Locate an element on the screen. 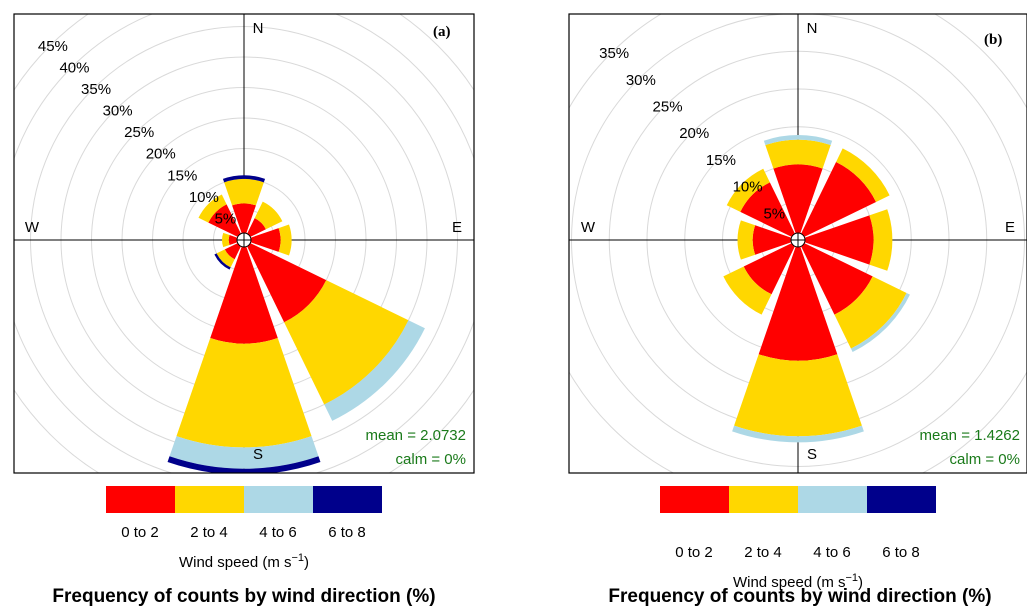  legend-label-4-6-b: 4 to 6 is located at coordinates (832, 552).